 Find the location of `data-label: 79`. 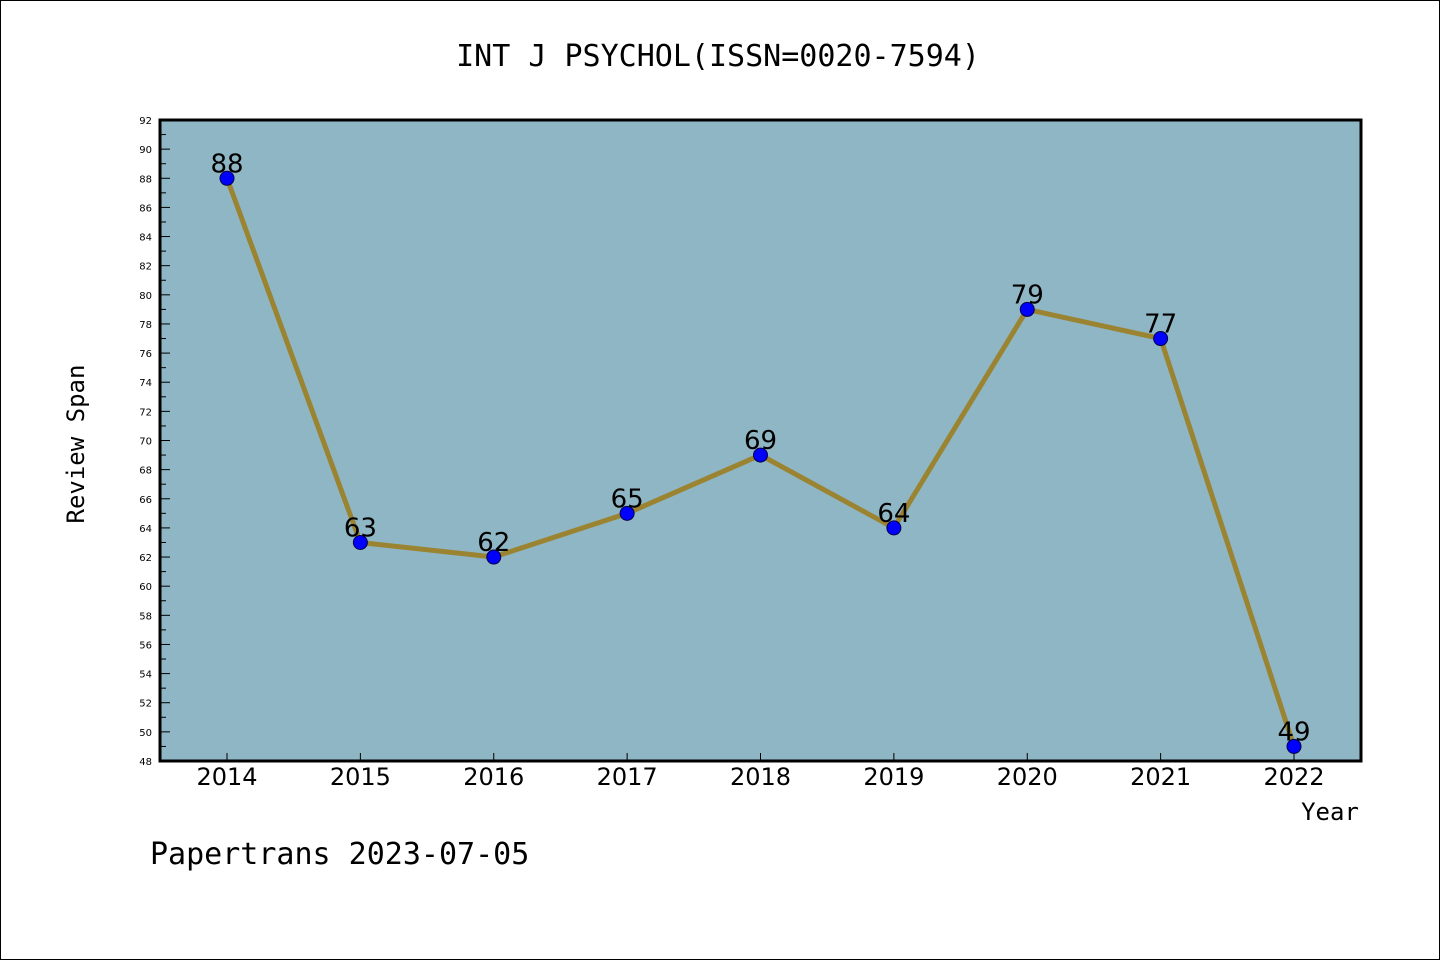

data-label: 79 is located at coordinates (1027, 295).